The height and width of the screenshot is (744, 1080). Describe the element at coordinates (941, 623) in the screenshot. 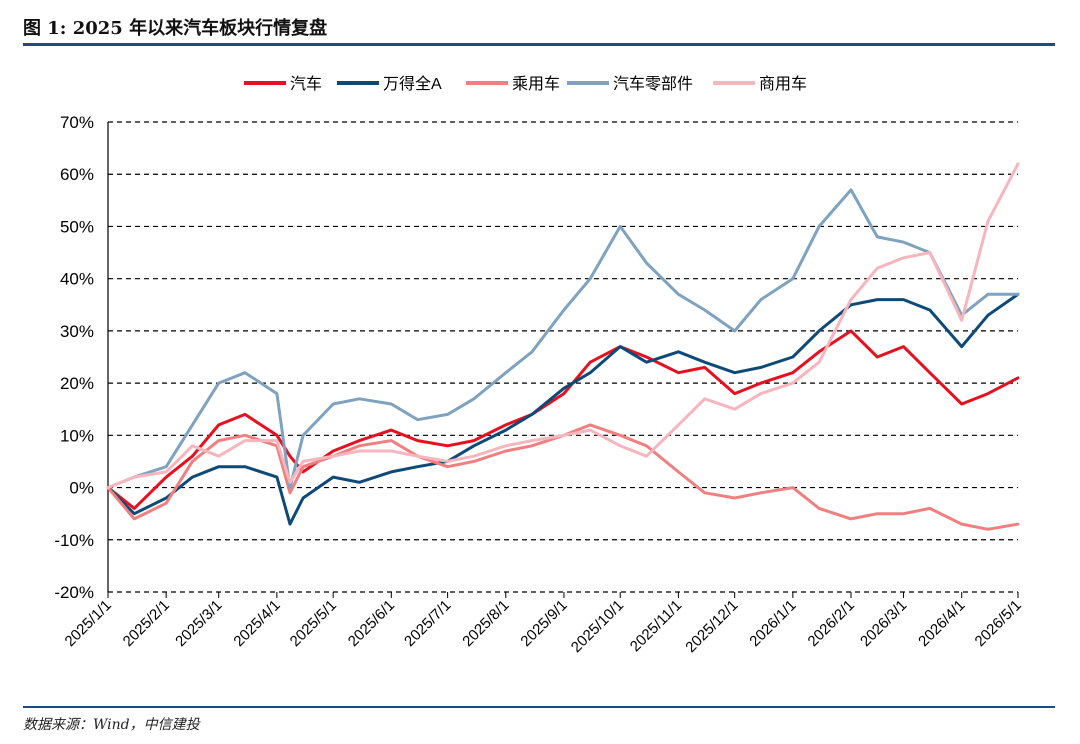

I see `x-tick-label: 2026/4/1` at that location.